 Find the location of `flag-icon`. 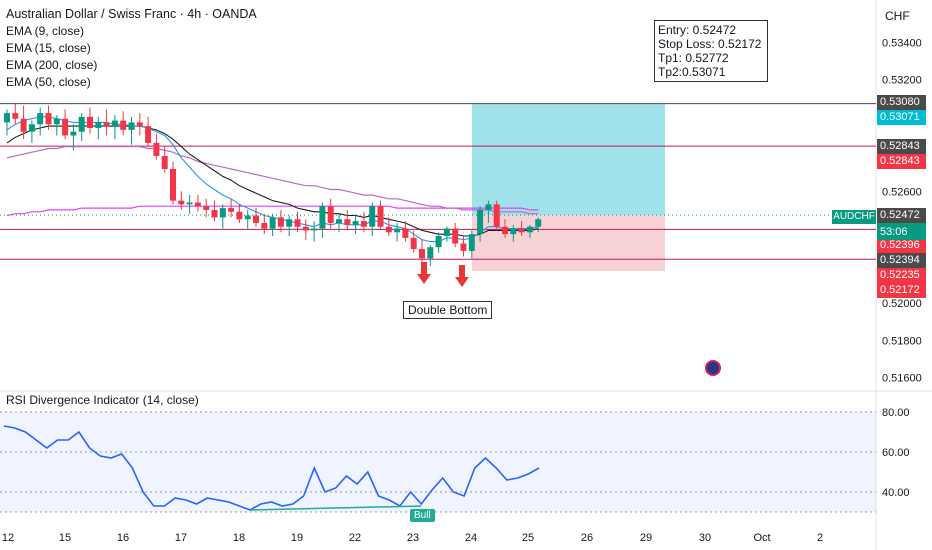

flag-icon is located at coordinates (713, 368).